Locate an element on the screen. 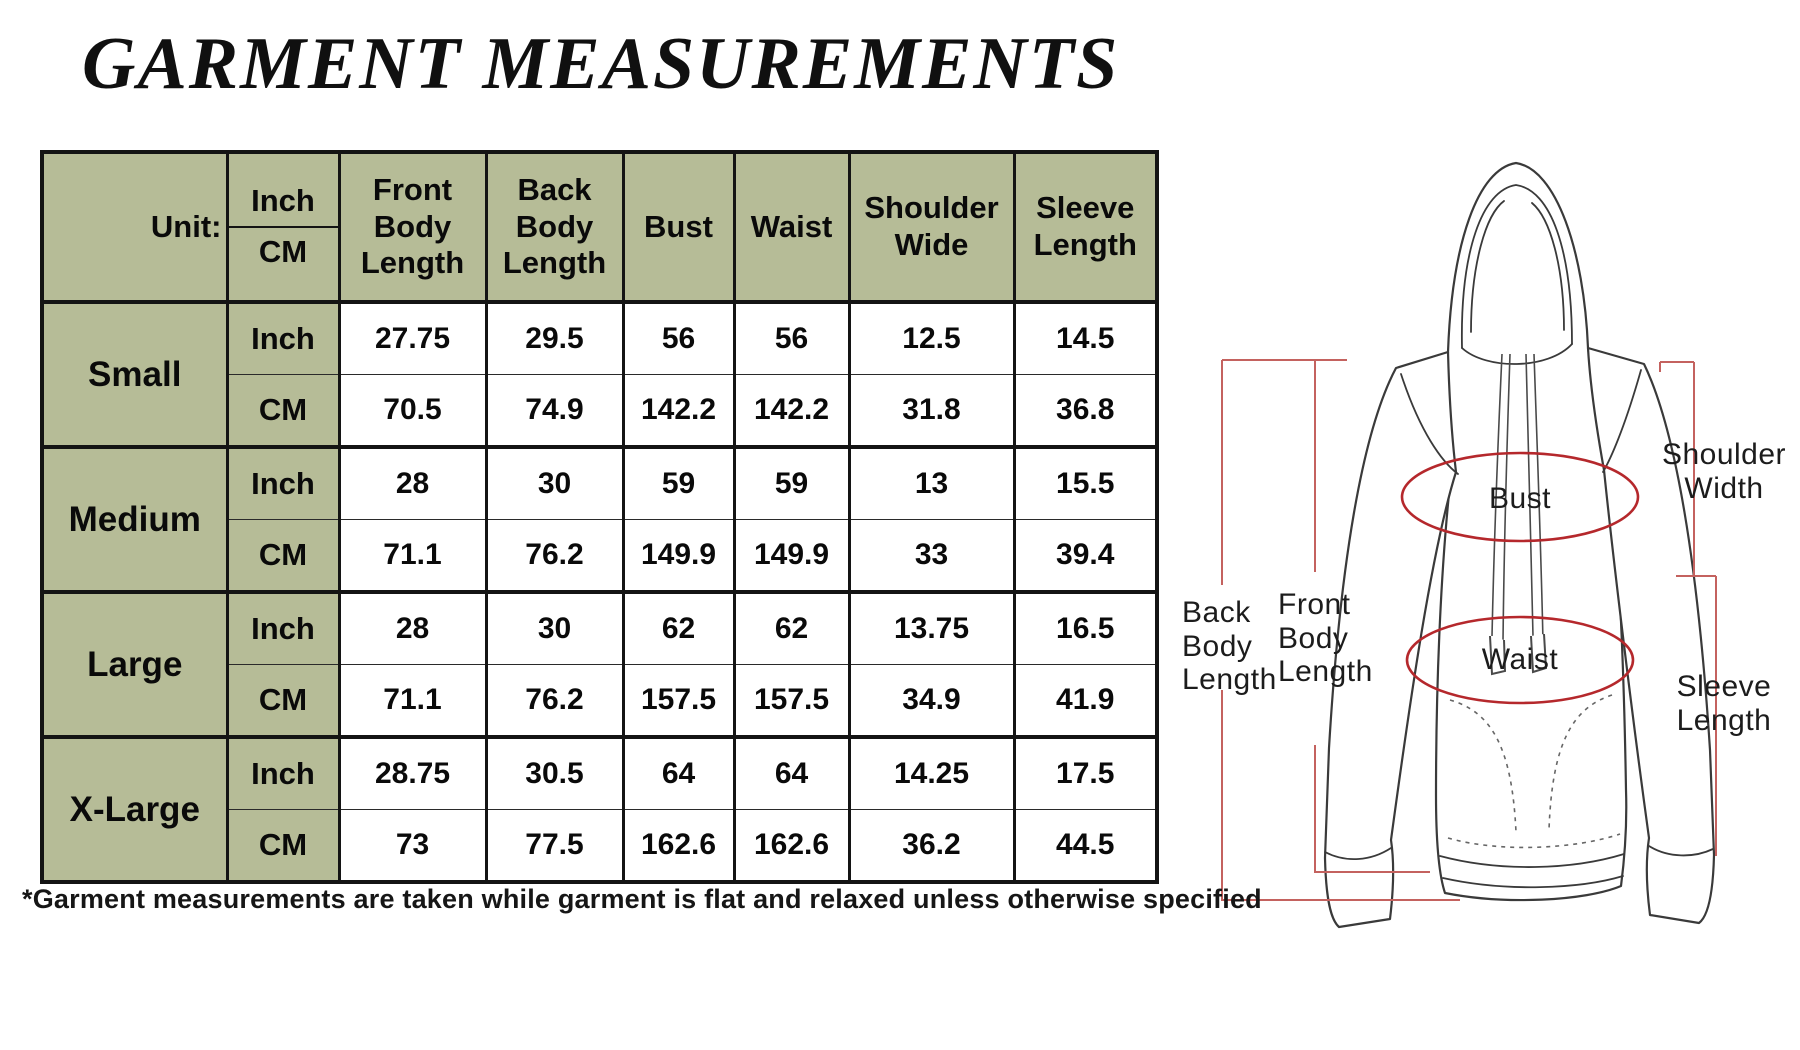  waist-ellipse is located at coordinates (1520, 660).